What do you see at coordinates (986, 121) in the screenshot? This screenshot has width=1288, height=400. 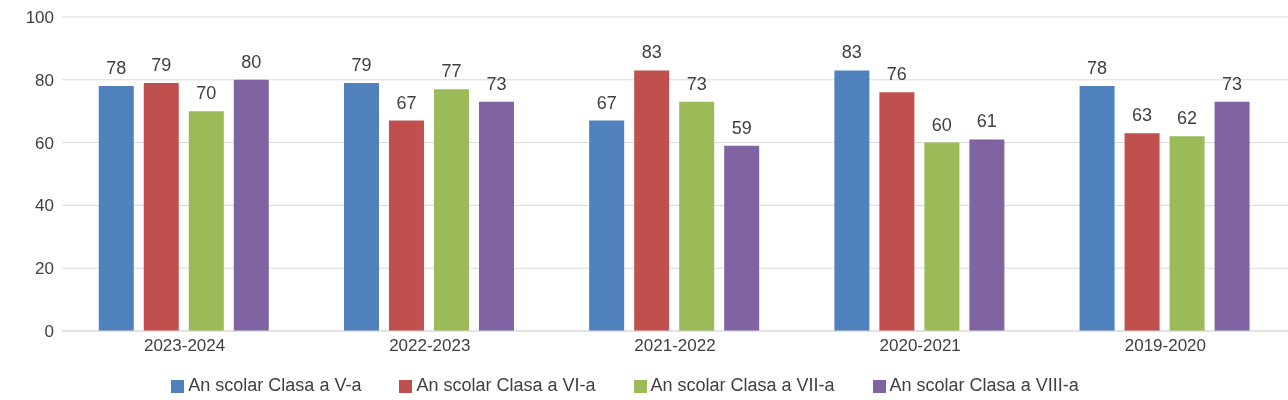 I see `data-label: 61` at bounding box center [986, 121].